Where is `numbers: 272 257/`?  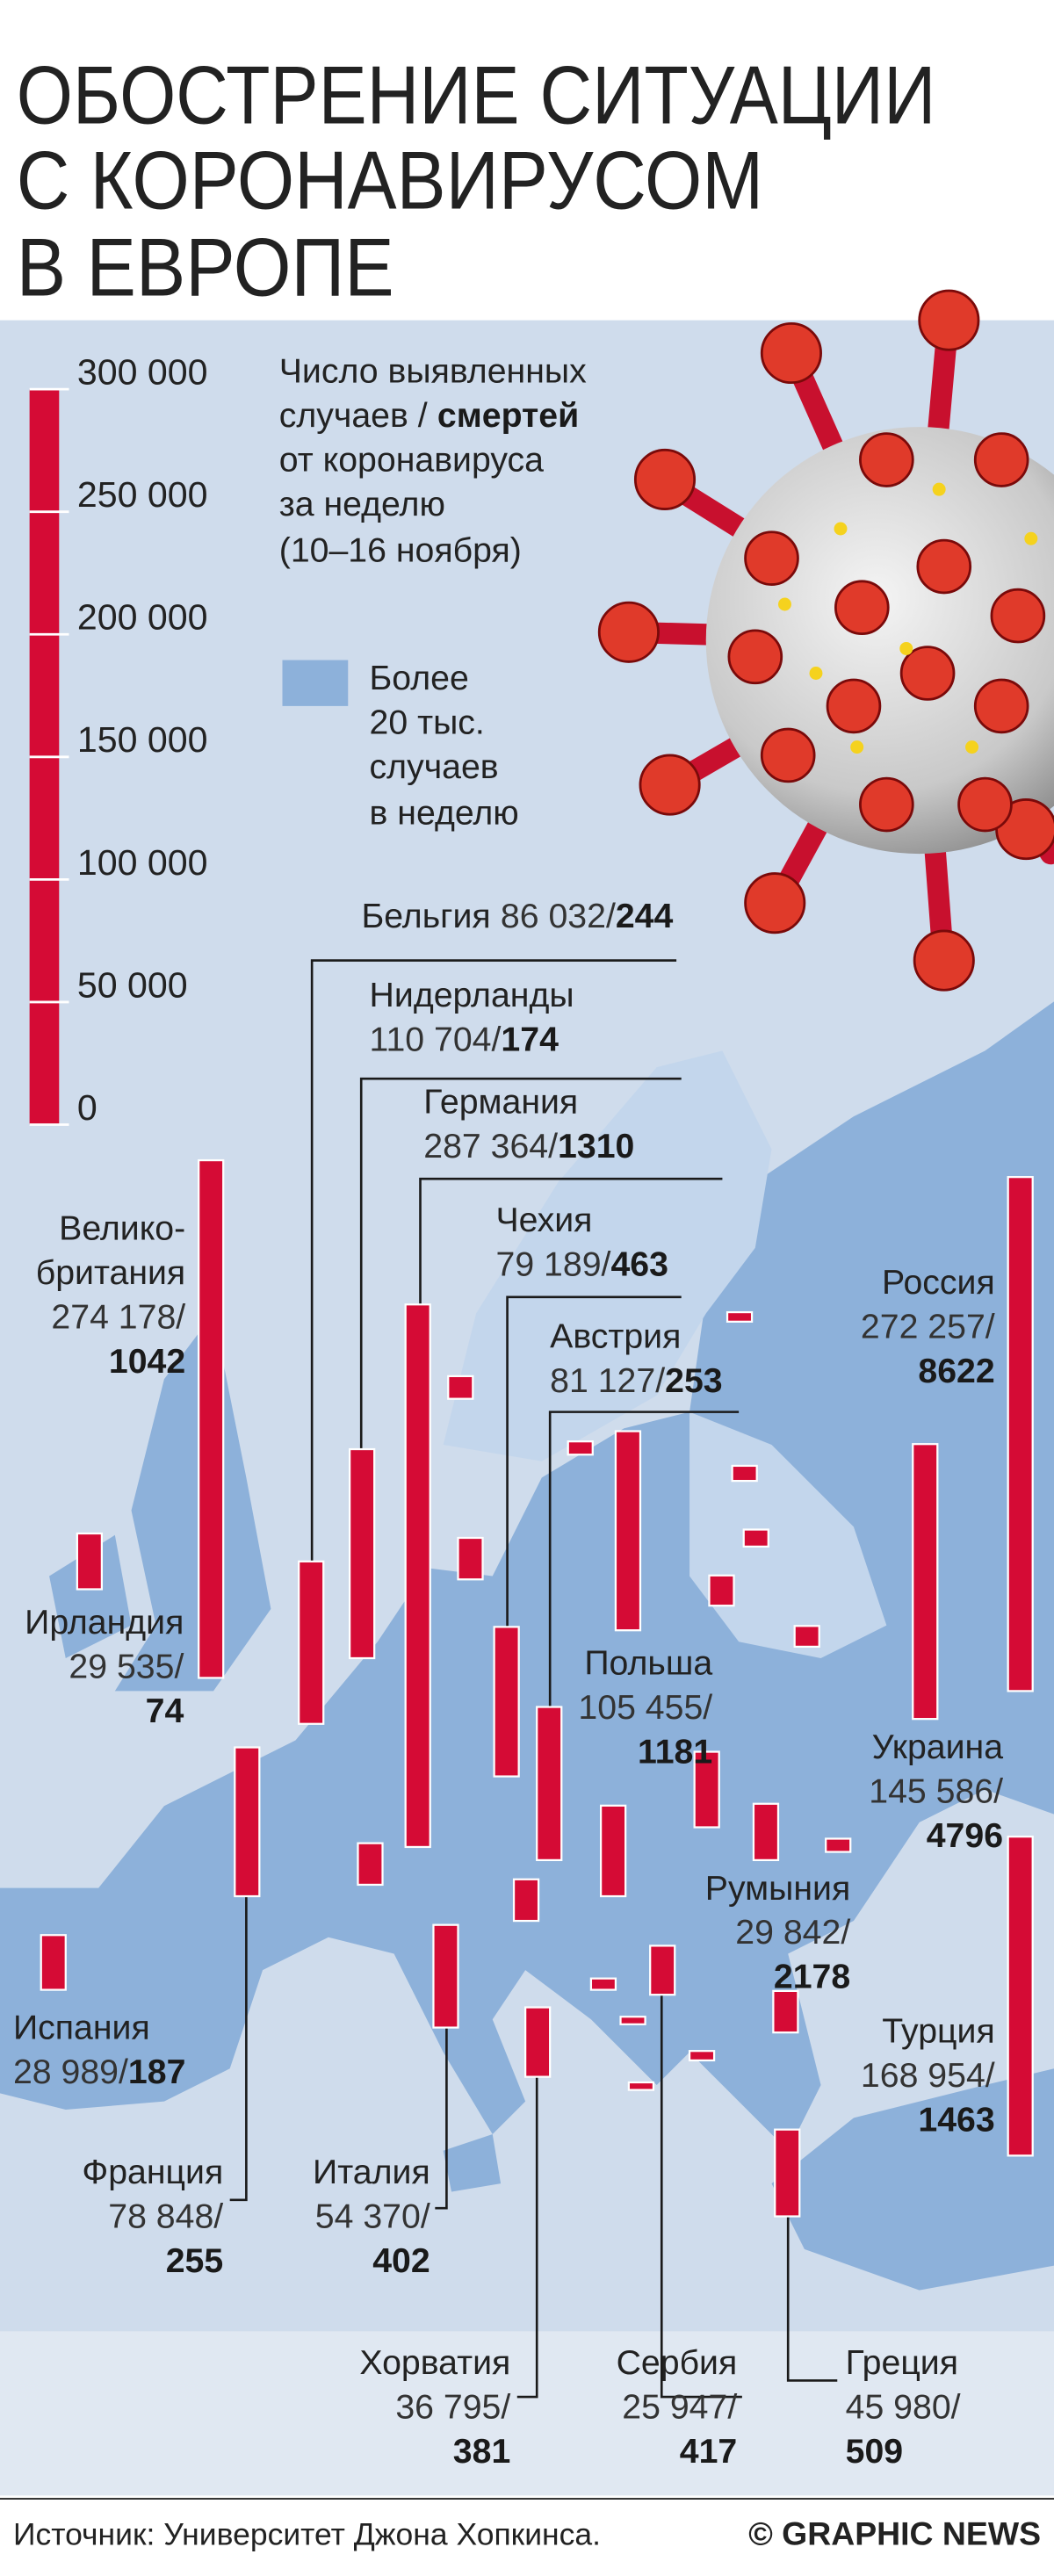
numbers: 272 257/ is located at coordinates (928, 1327).